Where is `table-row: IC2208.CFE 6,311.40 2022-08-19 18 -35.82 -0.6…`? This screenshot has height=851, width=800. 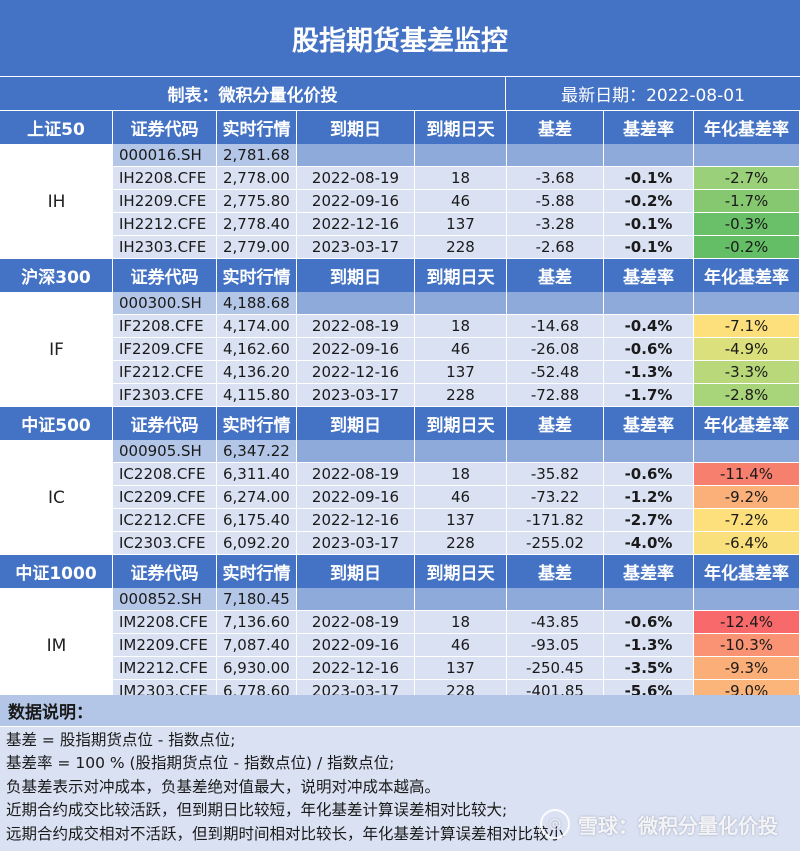
table-row: IC2208.CFE 6,311.40 2022-08-19 18 -35.82 -0.6… is located at coordinates (456, 474).